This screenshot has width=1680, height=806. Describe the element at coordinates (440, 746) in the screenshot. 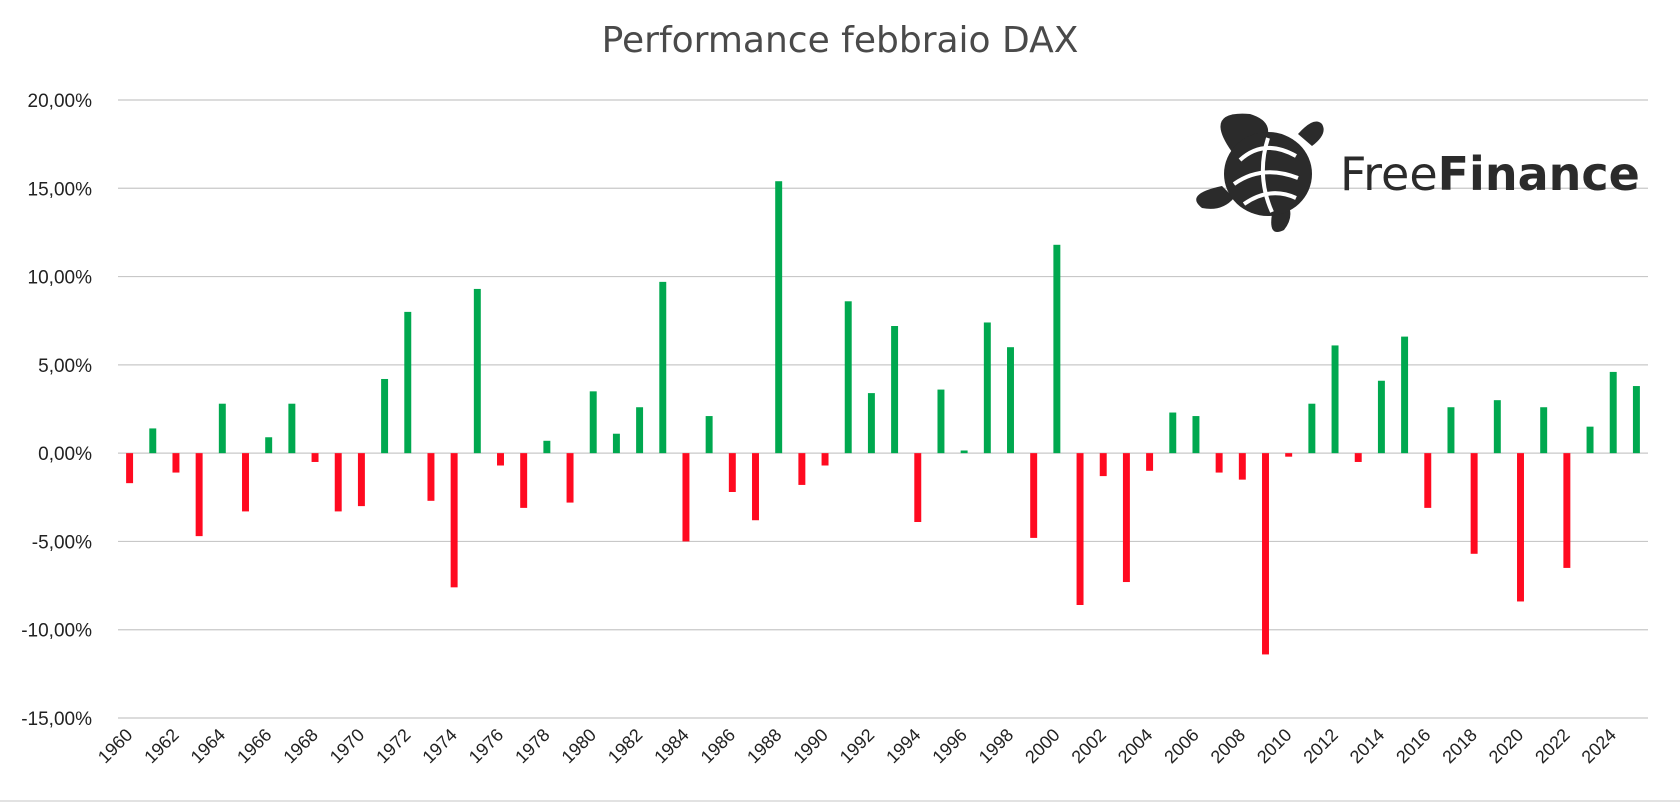

I see `x-tick-label: 1974` at that location.